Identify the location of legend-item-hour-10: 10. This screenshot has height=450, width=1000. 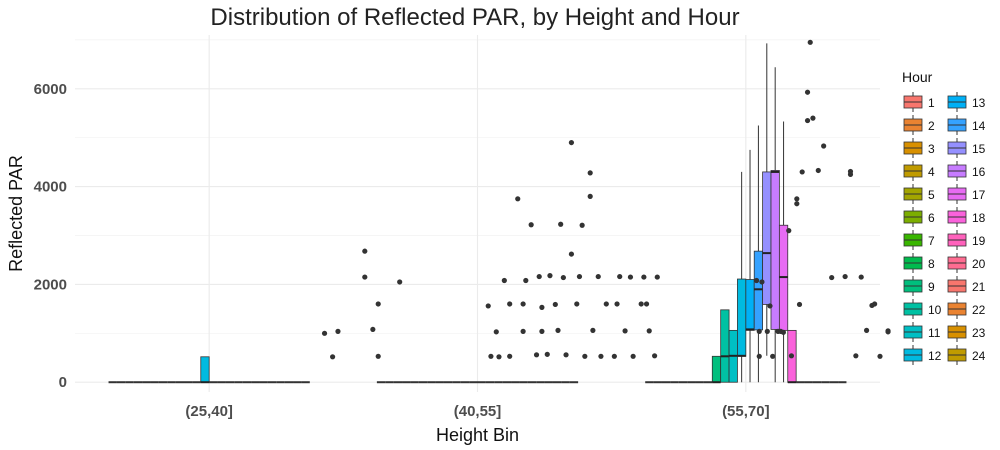
(922, 309).